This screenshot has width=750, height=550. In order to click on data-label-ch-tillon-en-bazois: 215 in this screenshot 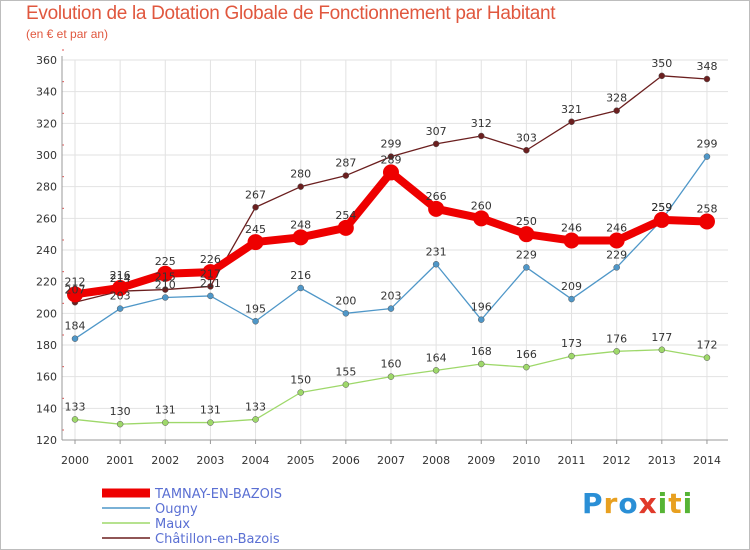, I will do `click(165, 277)`.